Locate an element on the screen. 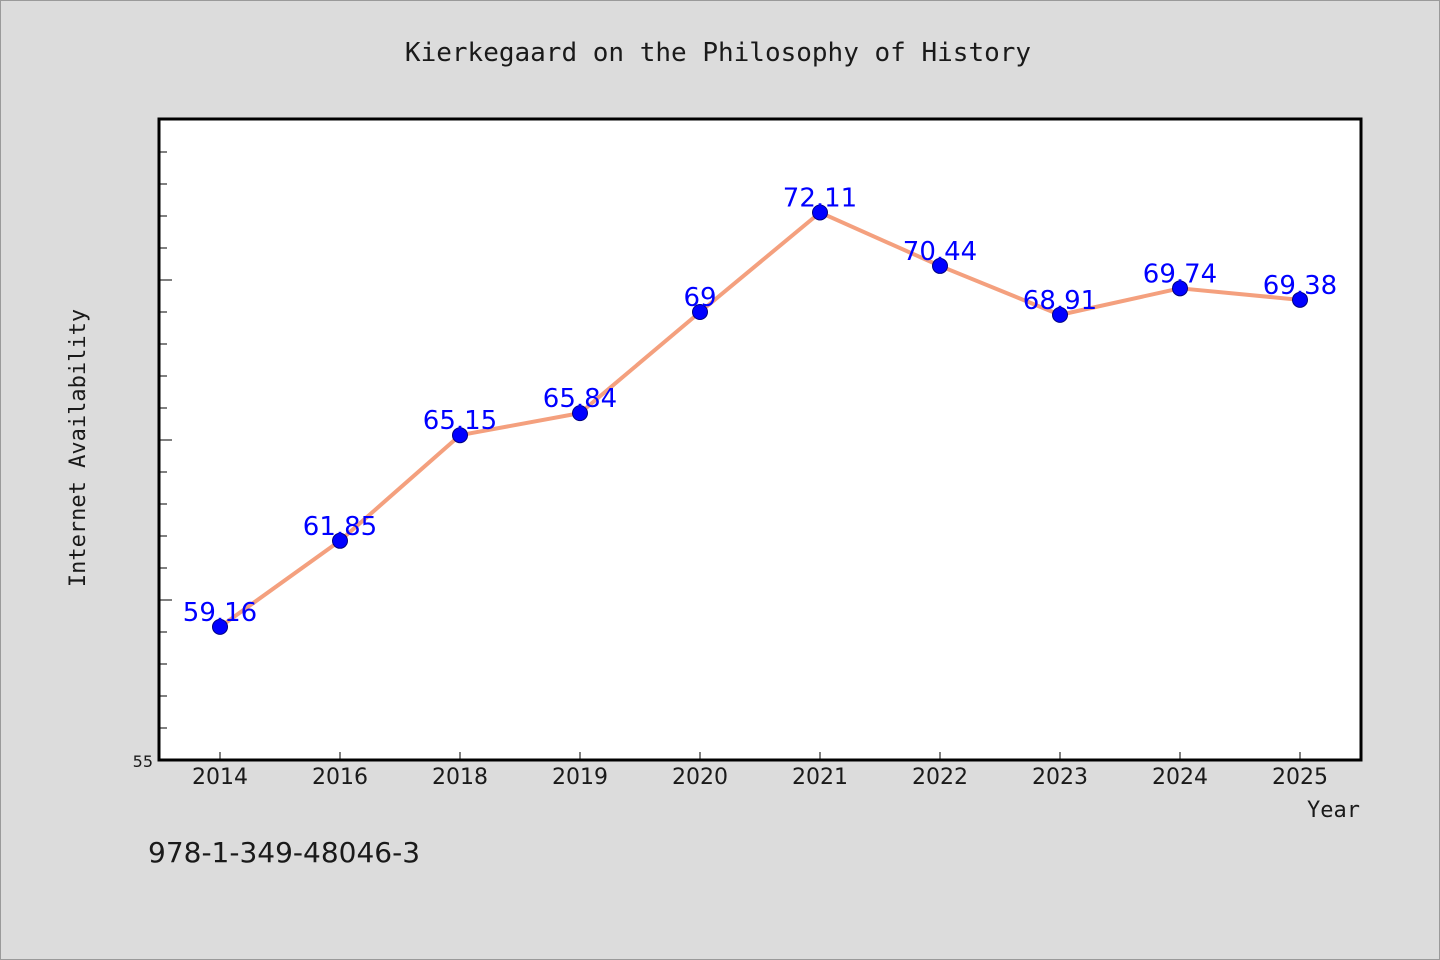  x-tick-label: 2022 is located at coordinates (940, 777).